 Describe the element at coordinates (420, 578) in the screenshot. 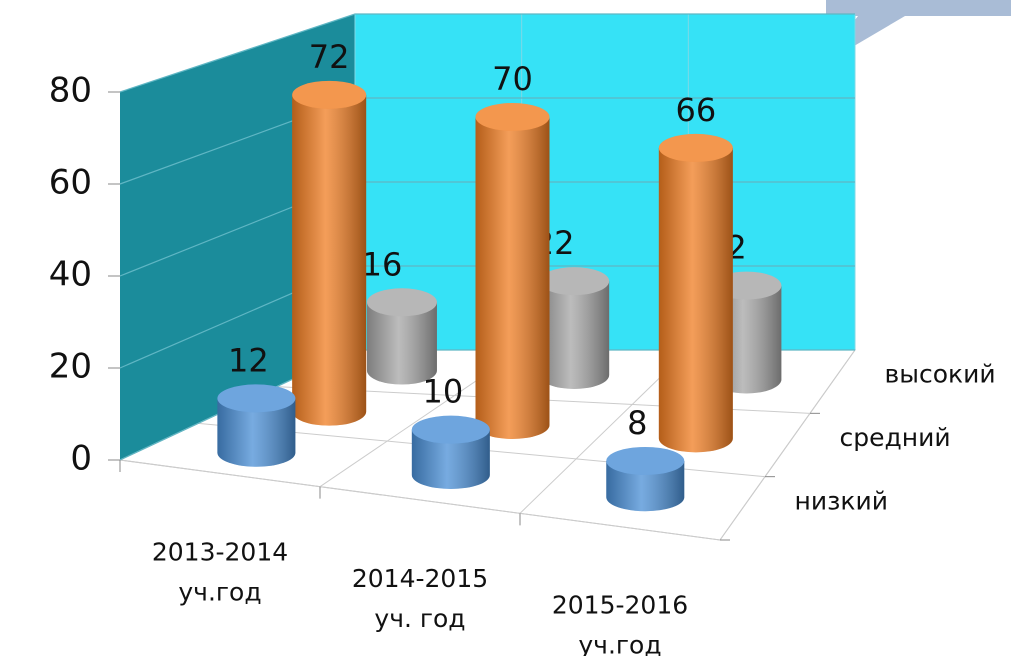

I see `x-tick-label-line: 2014-2015` at that location.